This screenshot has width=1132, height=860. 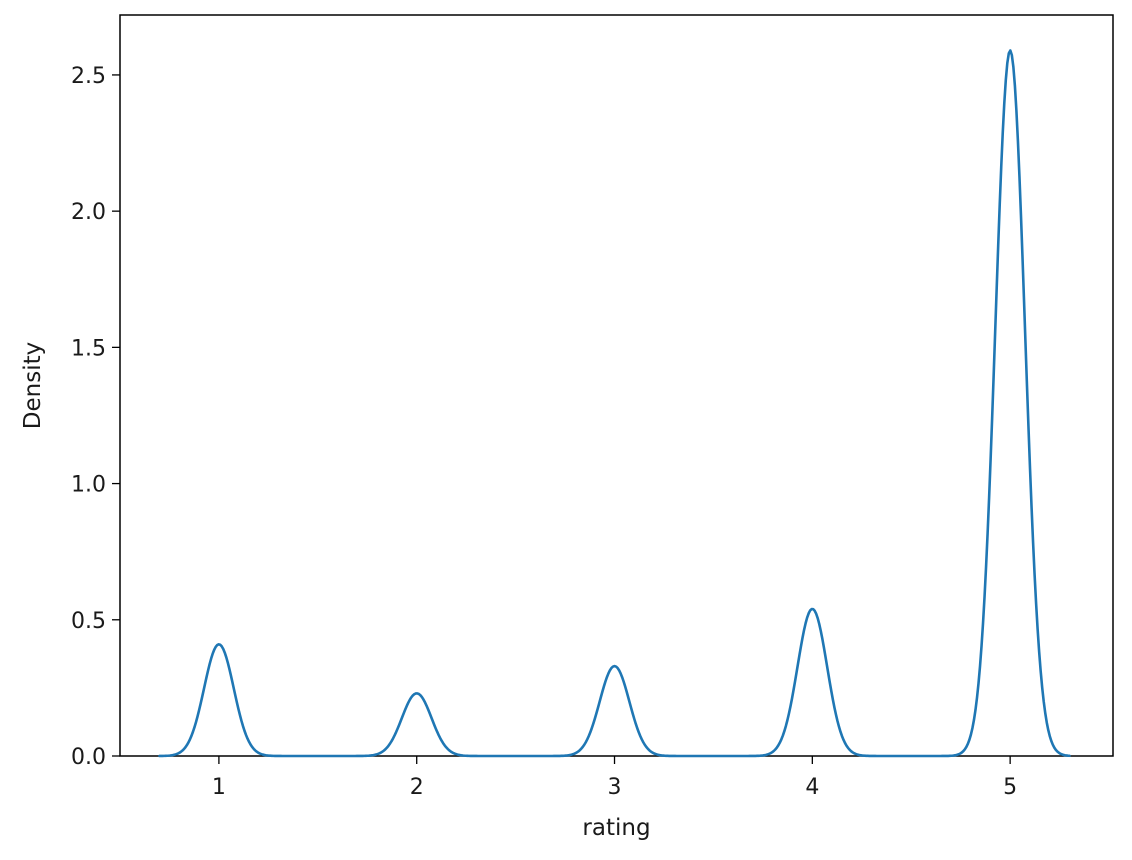 What do you see at coordinates (88, 485) in the screenshot?
I see `y-tick-label: 1.0` at bounding box center [88, 485].